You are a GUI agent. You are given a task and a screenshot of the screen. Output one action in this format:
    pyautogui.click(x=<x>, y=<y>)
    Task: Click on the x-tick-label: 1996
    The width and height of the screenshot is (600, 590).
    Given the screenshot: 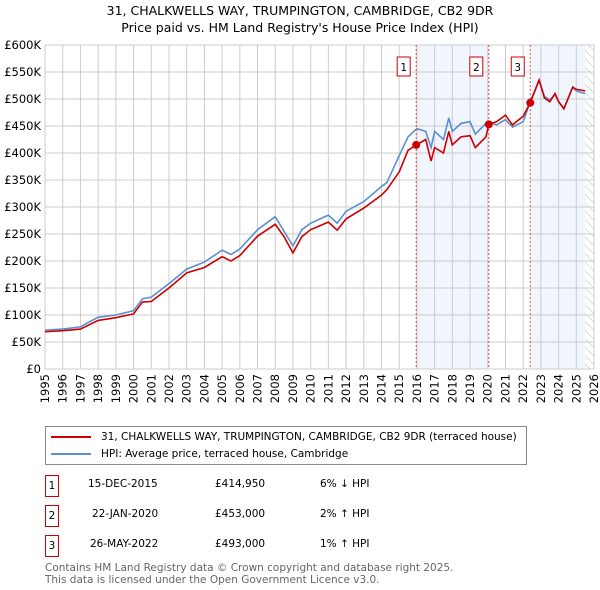 What is the action you would take?
    pyautogui.click(x=63, y=388)
    